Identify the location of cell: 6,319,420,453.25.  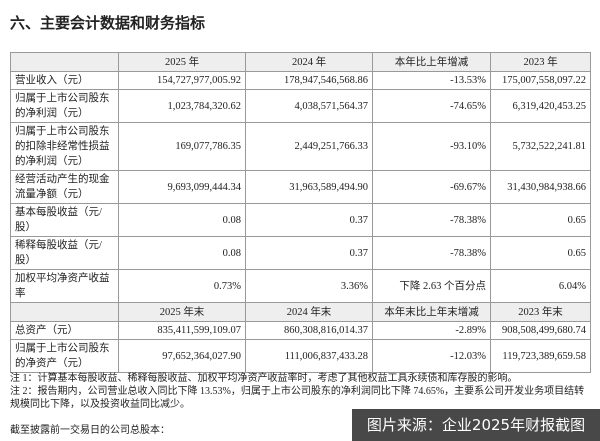
(540, 106).